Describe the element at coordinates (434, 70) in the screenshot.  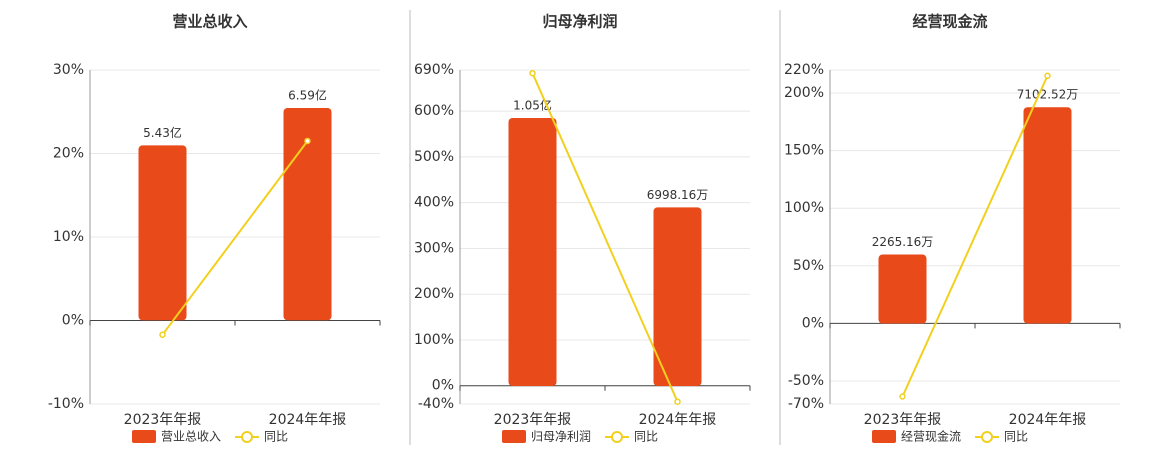
I see `y-tick-label: 690%` at that location.